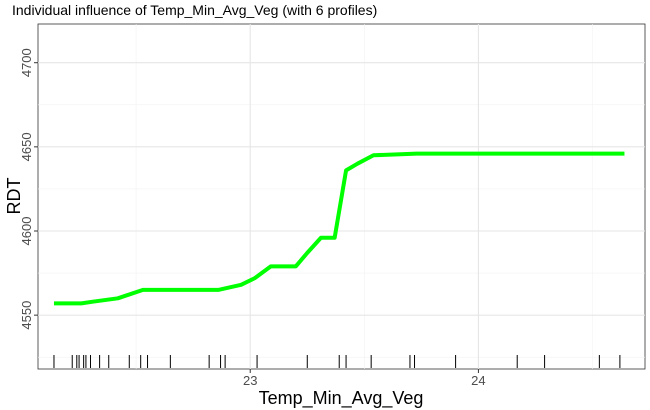 The height and width of the screenshot is (410, 650). I want to click on y-tick-label: 4650, so click(26, 146).